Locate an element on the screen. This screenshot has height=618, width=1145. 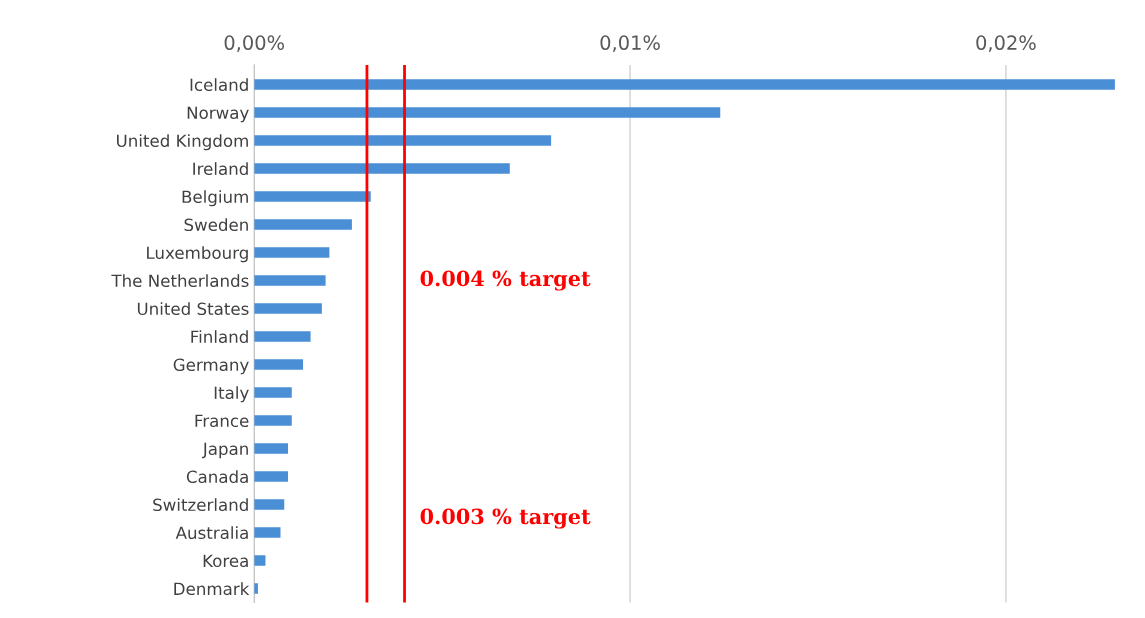
y-tick-label: The Netherlands is located at coordinates (180, 281).